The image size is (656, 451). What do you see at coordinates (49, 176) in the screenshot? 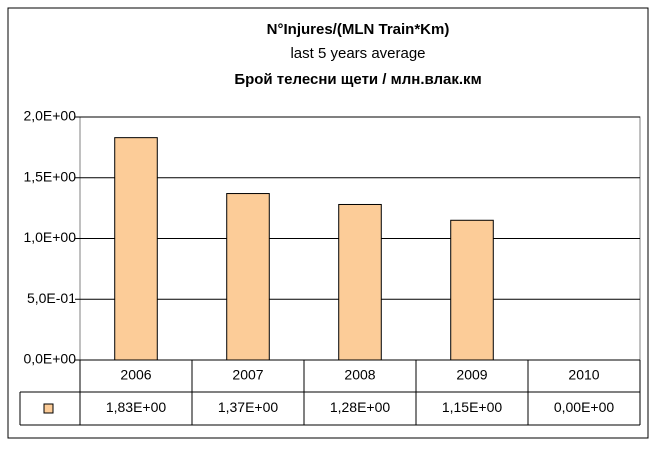
I see `y-tick-label: 1,5E+00` at bounding box center [49, 176].